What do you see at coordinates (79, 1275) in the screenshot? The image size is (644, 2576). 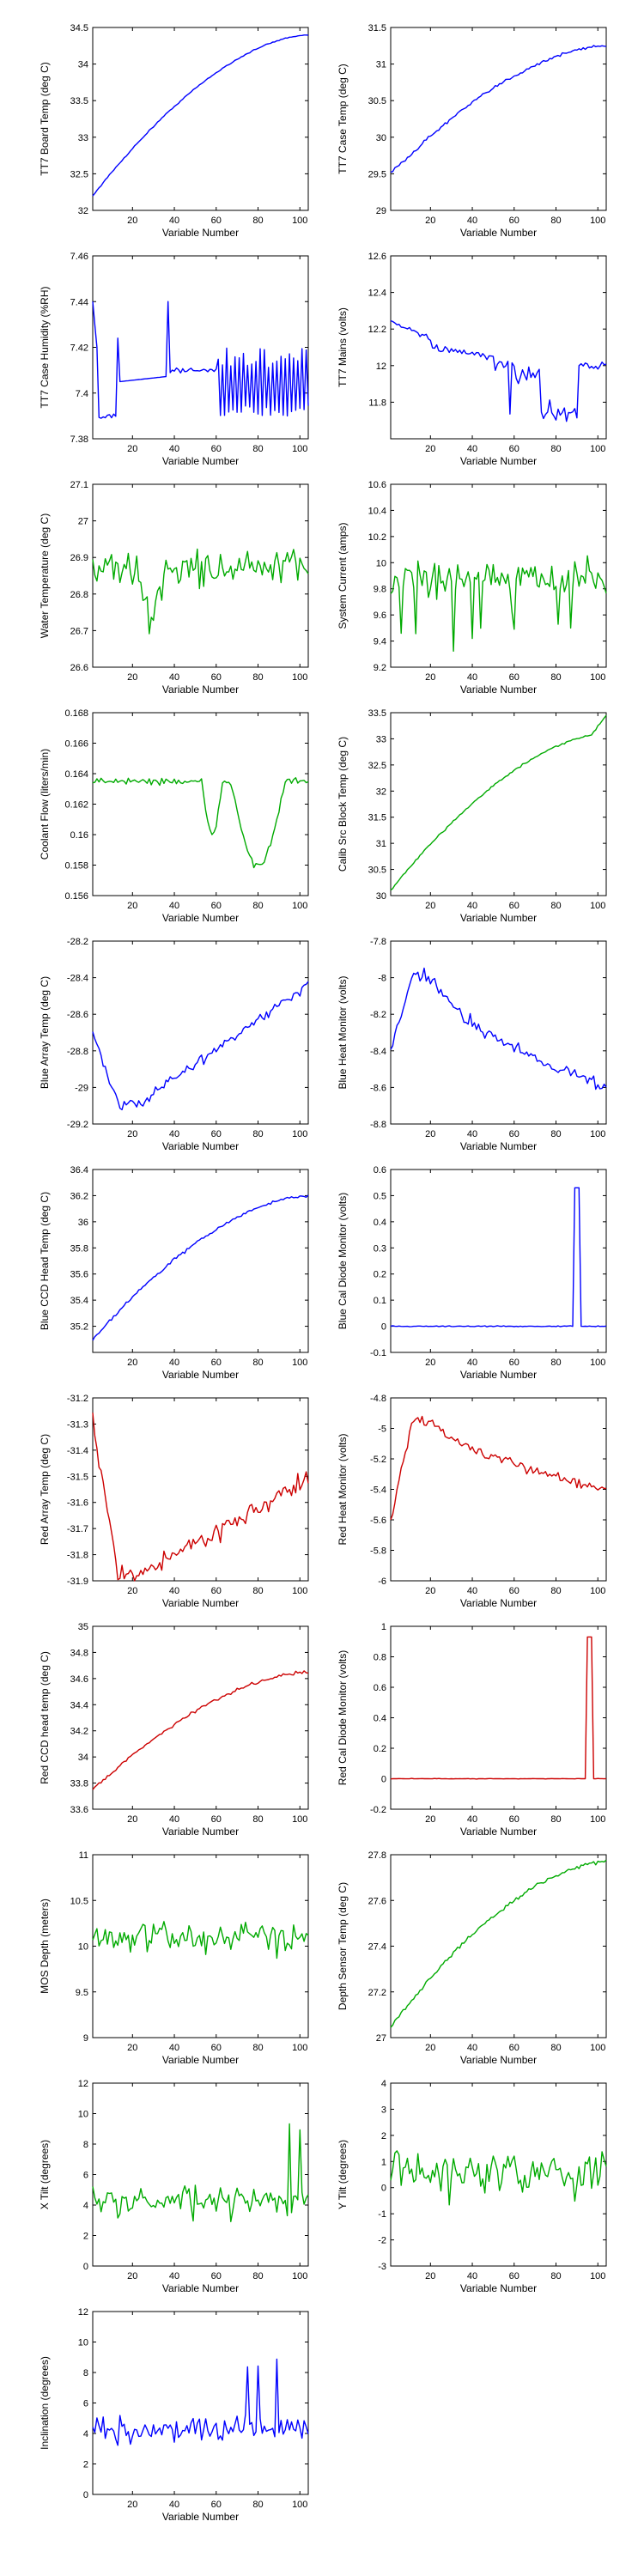 I see `y-tick-label: 35.6` at bounding box center [79, 1275].